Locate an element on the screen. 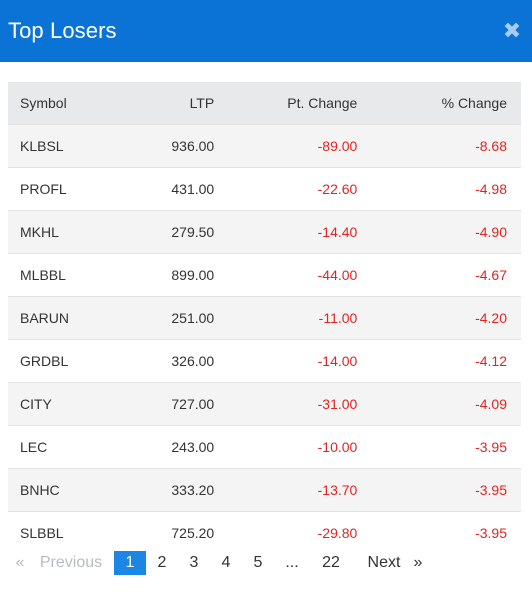 This screenshot has width=532, height=600. page-button-2: 2 is located at coordinates (162, 562).